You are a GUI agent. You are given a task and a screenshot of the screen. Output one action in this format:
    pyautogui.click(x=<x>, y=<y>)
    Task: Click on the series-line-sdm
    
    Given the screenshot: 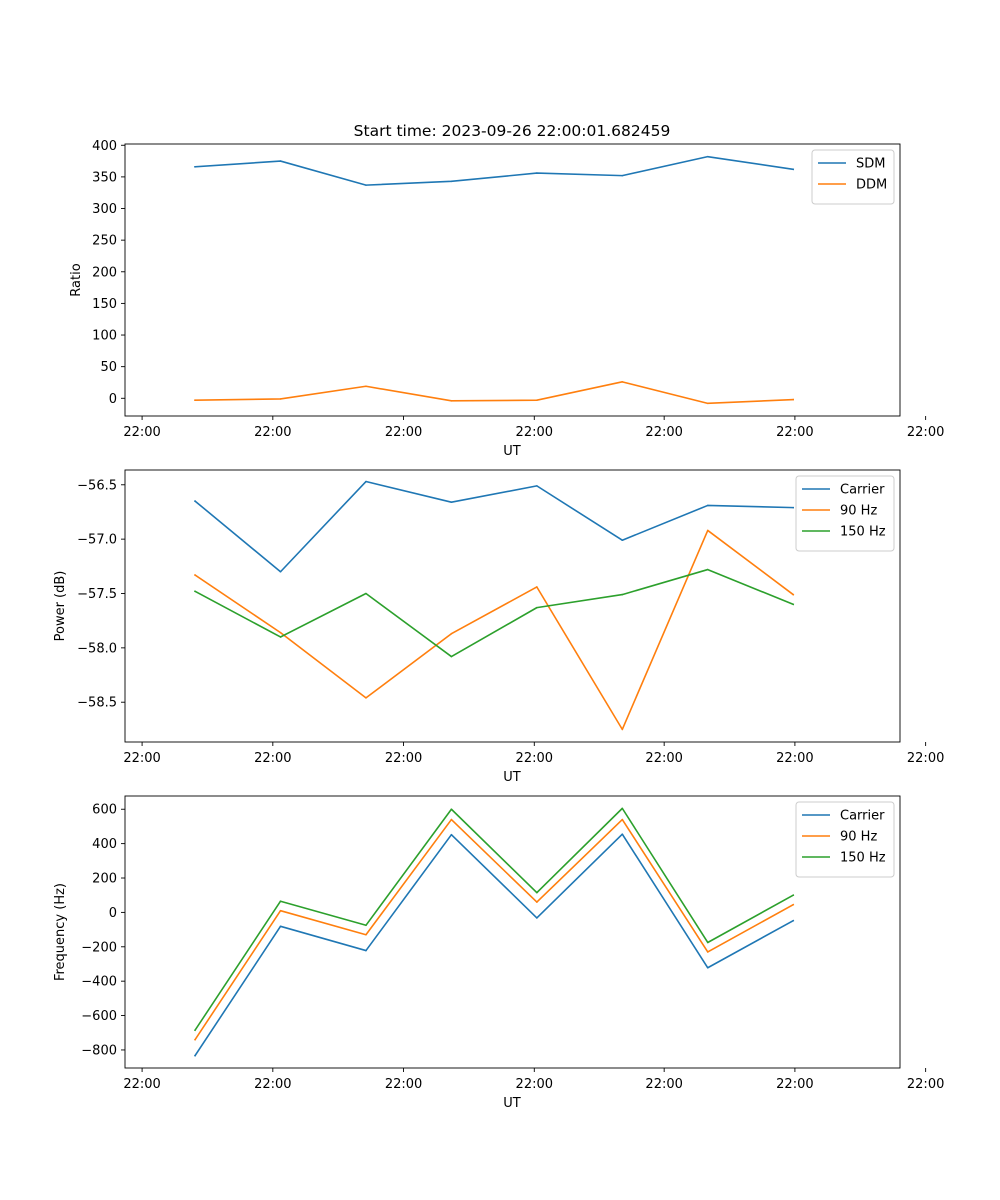 What is the action you would take?
    pyautogui.click(x=494, y=170)
    